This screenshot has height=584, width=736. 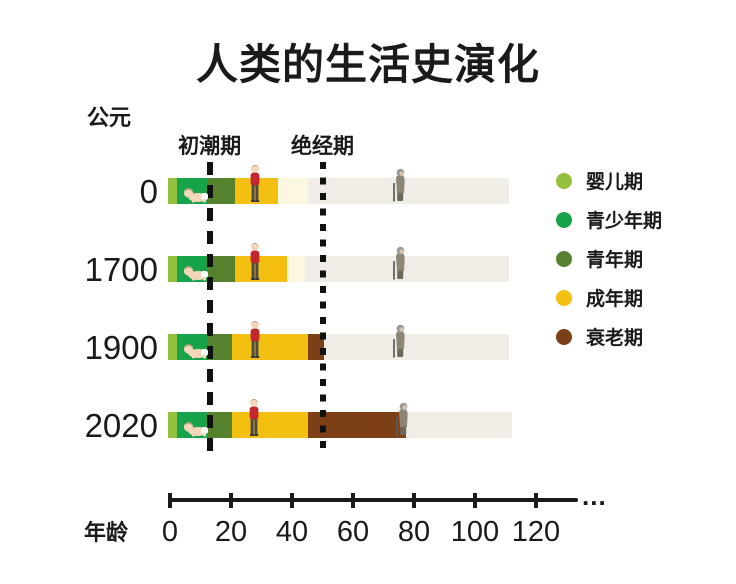 I want to click on legend-dot-old, so click(x=564, y=336).